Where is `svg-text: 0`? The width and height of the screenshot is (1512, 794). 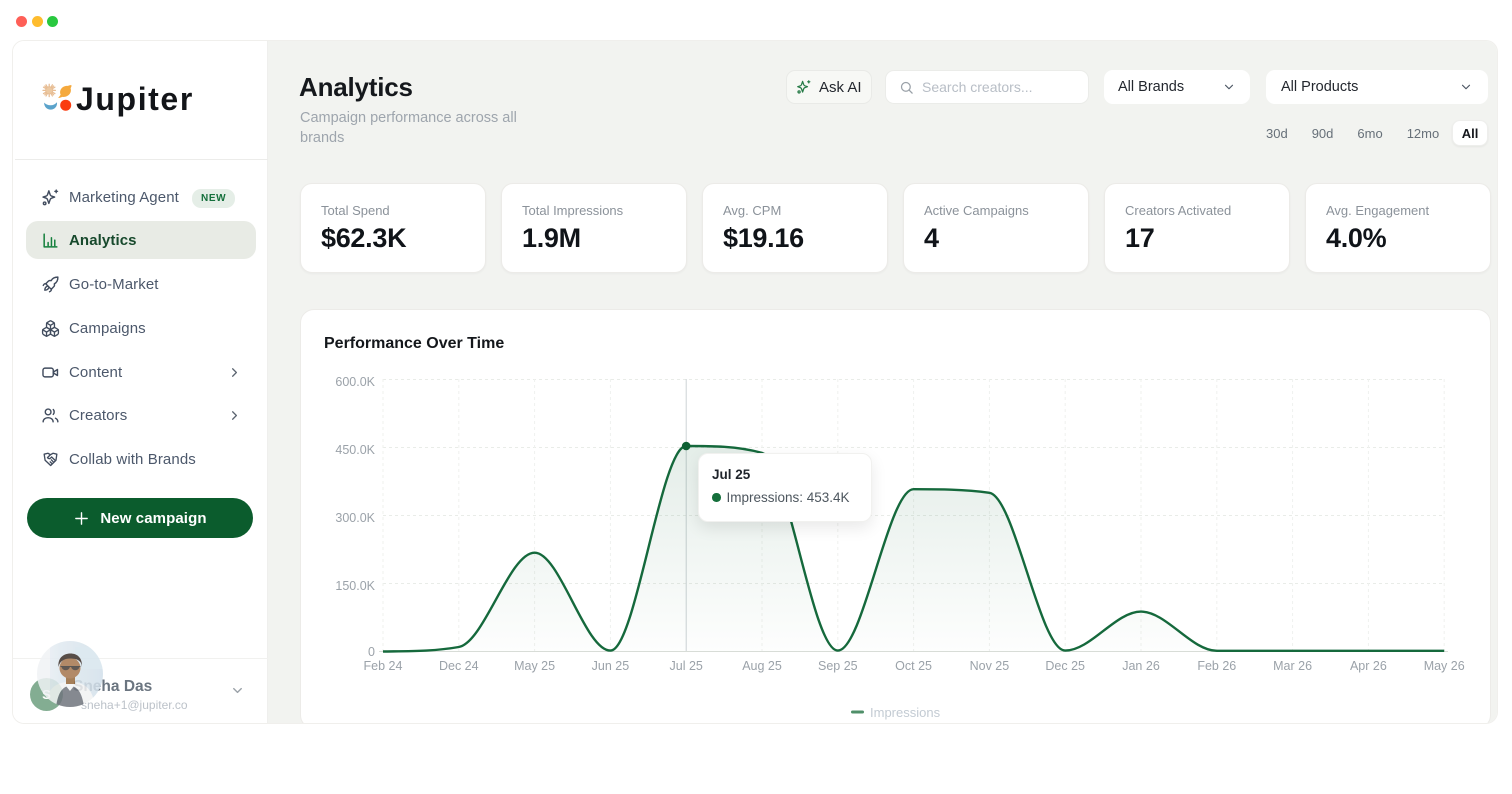 svg-text: 0 is located at coordinates (371, 652).